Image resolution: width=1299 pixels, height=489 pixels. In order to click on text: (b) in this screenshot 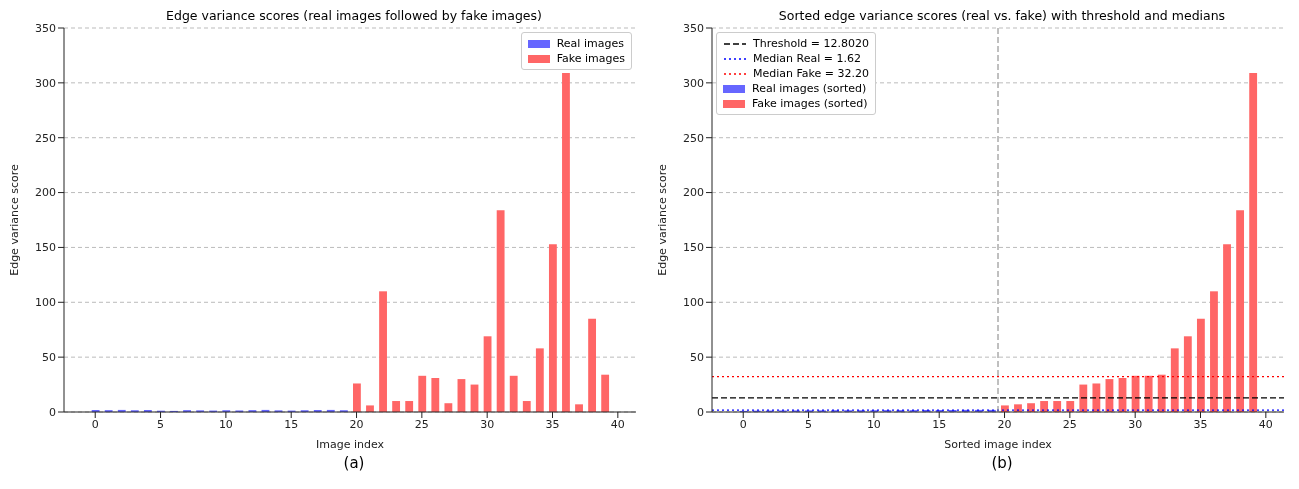, I will do `click(1002, 463)`.